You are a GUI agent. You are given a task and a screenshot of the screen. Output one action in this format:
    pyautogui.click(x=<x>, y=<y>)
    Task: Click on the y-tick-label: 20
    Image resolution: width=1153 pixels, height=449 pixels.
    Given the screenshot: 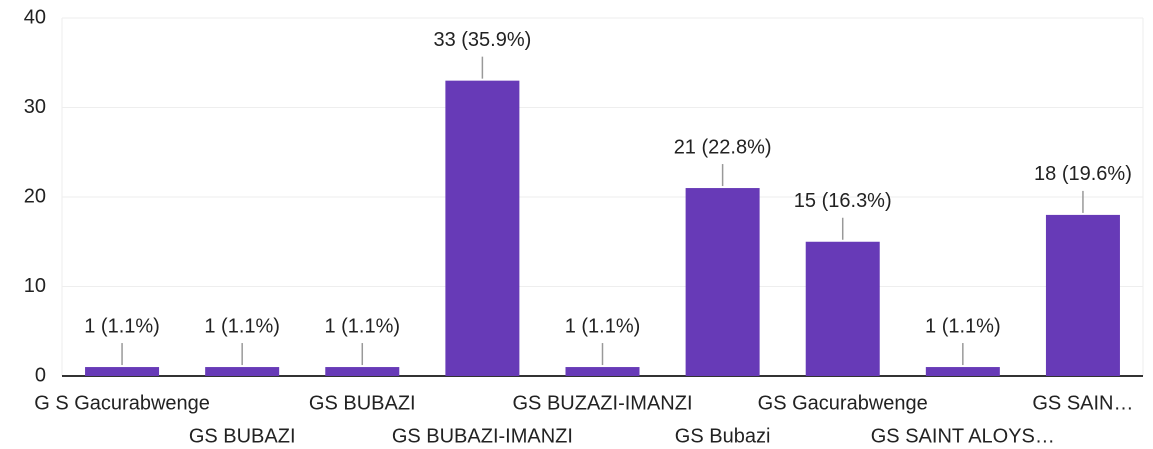 What is the action you would take?
    pyautogui.click(x=35, y=196)
    